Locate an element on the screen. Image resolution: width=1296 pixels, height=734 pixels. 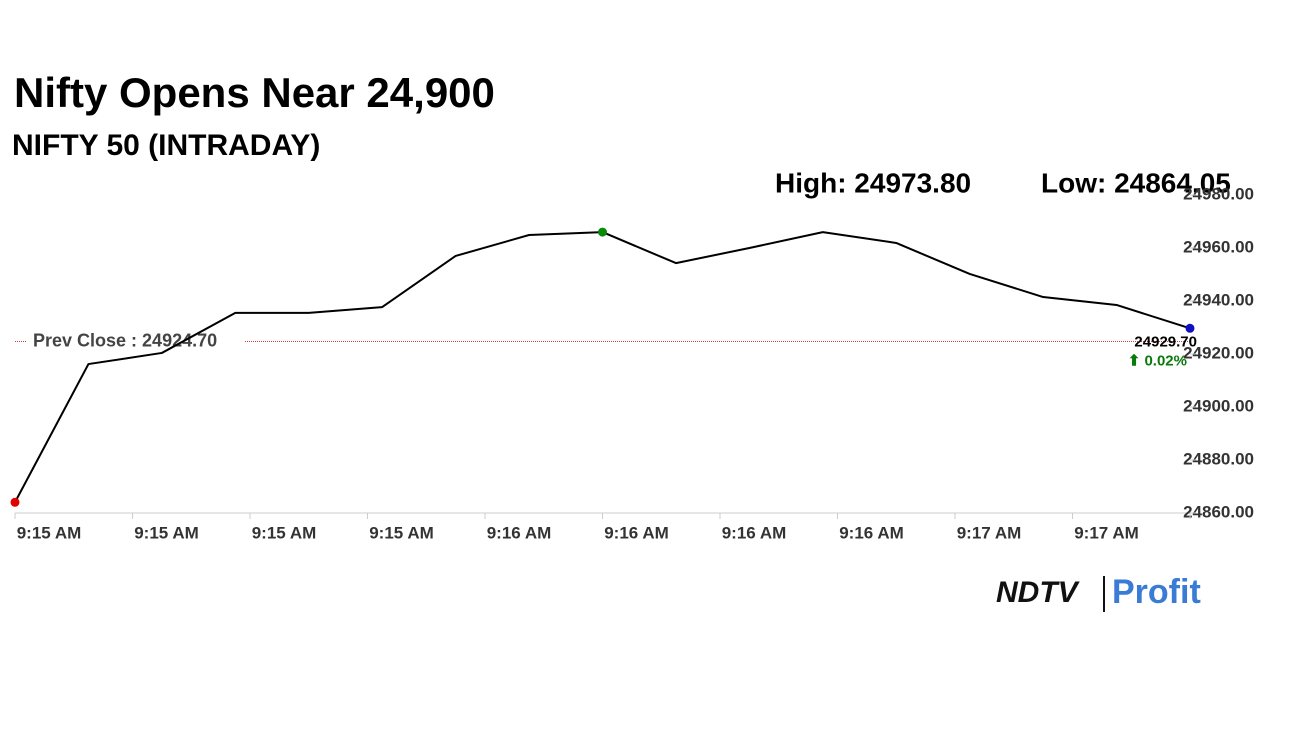
y-tick-label: 24960.00 is located at coordinates (1218, 246).